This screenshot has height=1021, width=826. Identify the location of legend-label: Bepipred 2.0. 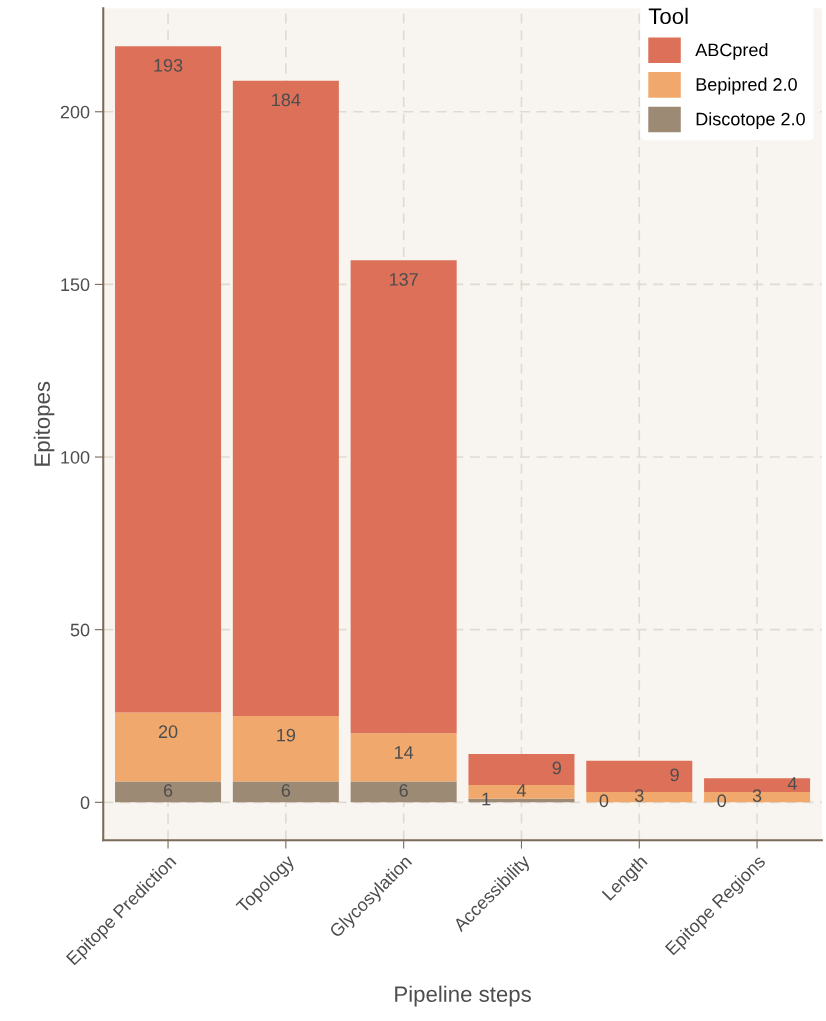
(746, 86).